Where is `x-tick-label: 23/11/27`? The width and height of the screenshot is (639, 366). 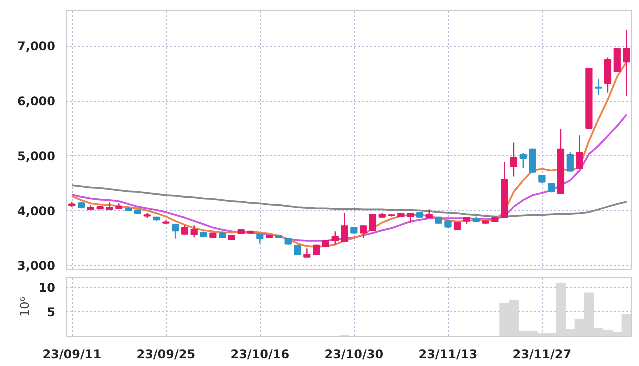 x-tick-label: 23/11/27 is located at coordinates (542, 355).